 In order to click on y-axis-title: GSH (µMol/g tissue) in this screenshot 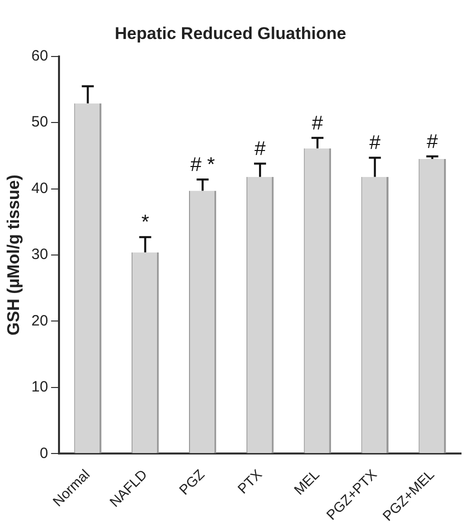, I will do `click(13, 255)`.